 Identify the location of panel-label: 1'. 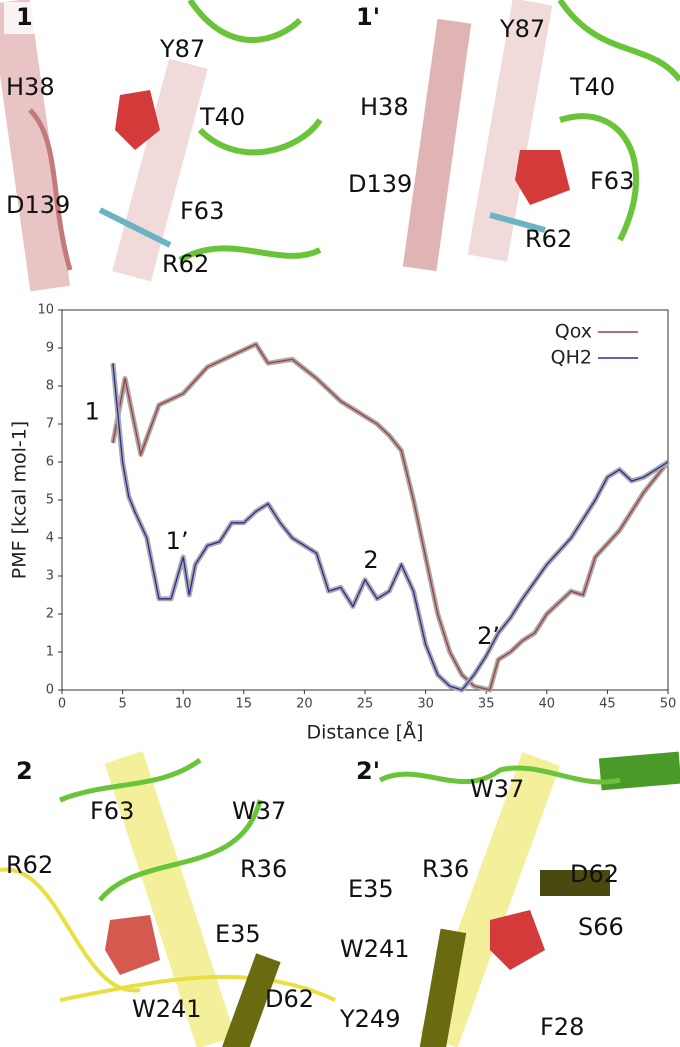
(368, 17).